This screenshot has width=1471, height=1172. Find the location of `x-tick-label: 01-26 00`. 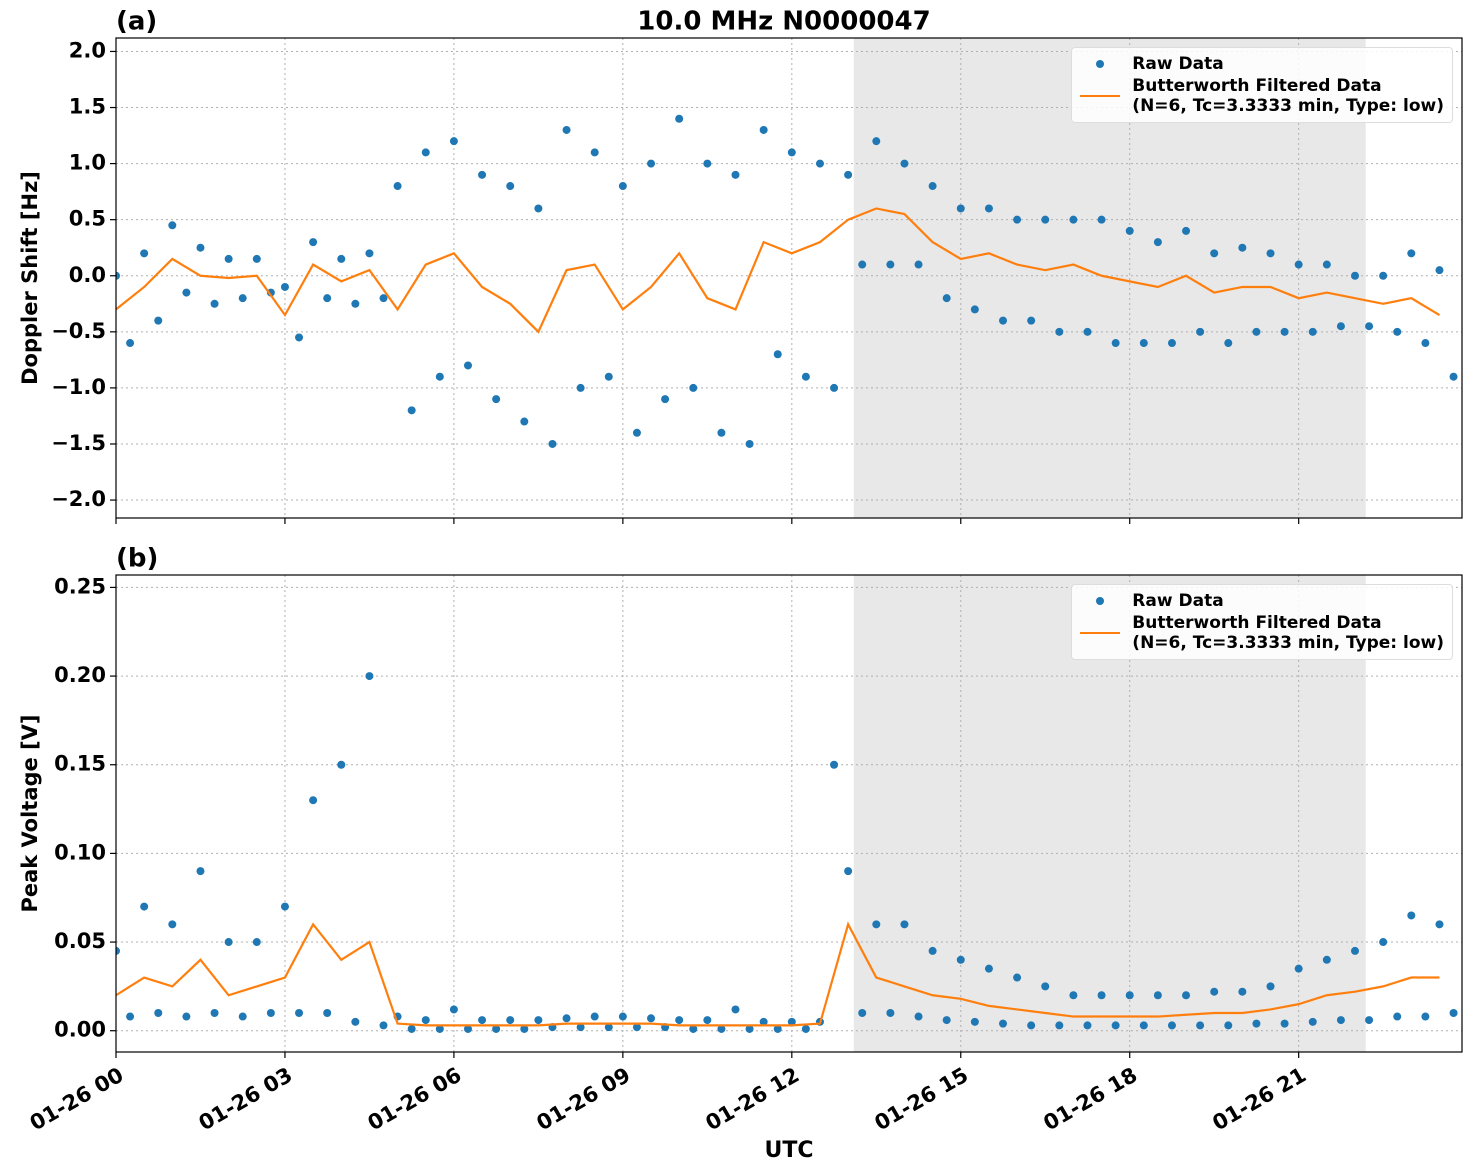

x-tick-label: 01-26 00 is located at coordinates (77, 1099).